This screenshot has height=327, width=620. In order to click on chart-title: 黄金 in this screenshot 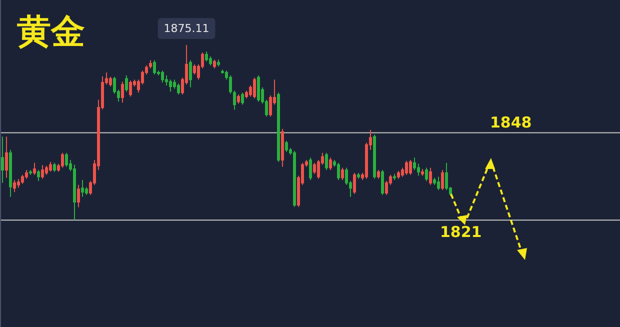, I will do `click(51, 32)`.